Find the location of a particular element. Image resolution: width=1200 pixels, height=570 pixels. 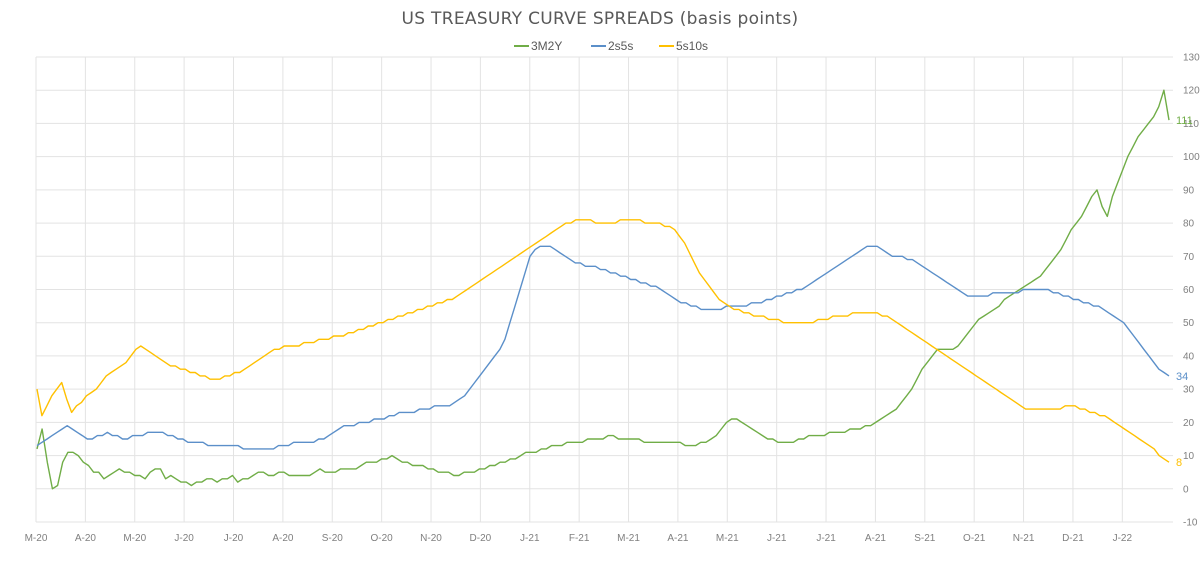

x-tick-label: D-21 is located at coordinates (1073, 538).